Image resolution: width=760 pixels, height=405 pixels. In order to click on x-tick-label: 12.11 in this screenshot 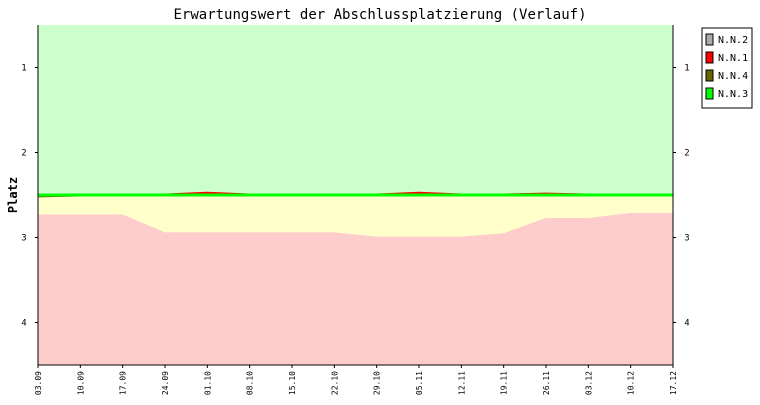, I will do `click(461, 383)`.